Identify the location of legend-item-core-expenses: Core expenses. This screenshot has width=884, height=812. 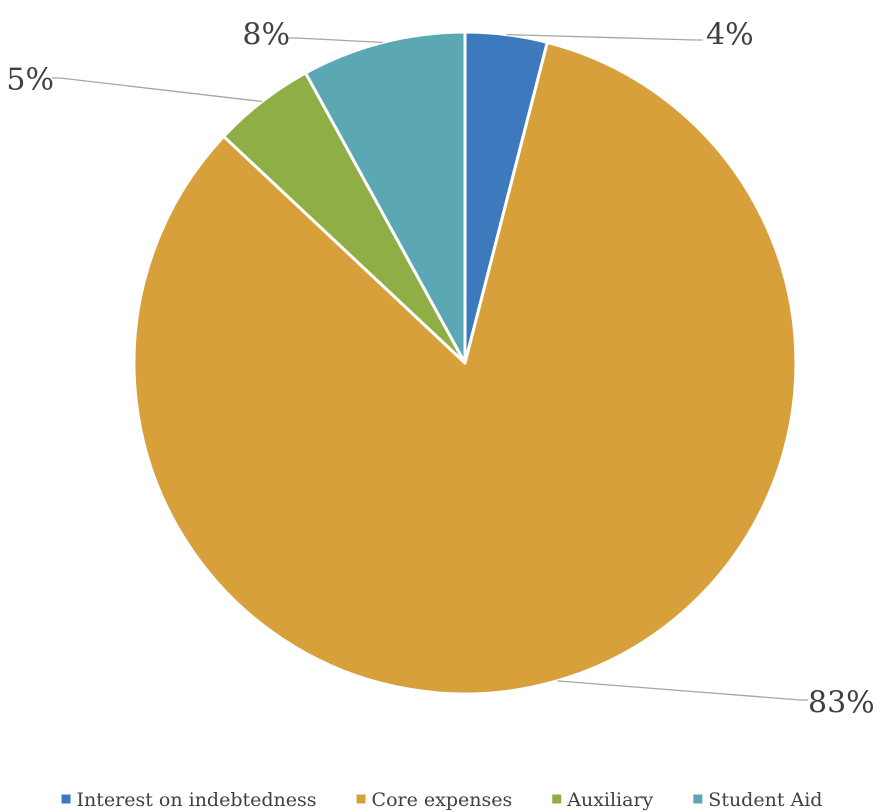
(434, 800).